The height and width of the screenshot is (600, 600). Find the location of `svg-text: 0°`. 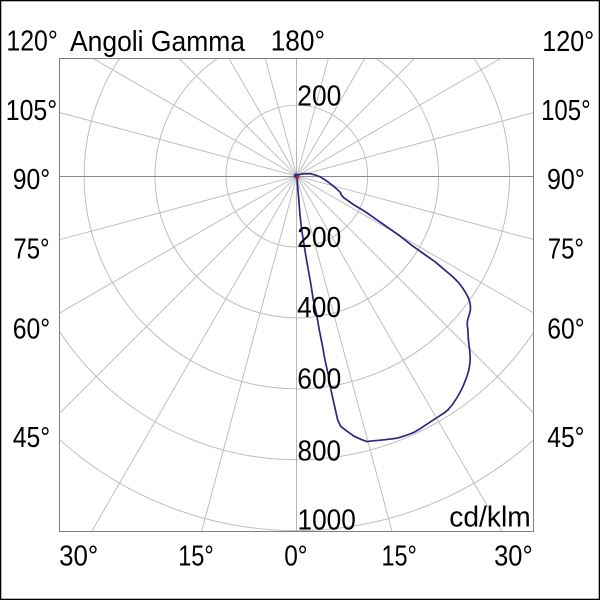

svg-text: 0° is located at coordinates (295, 557).